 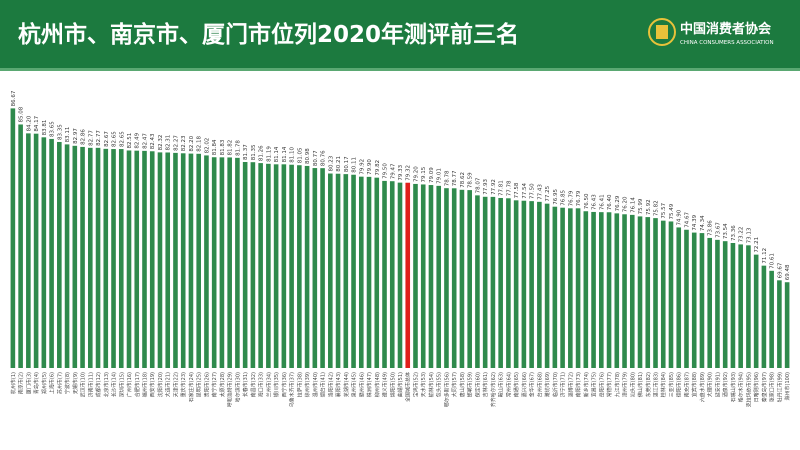 What do you see at coordinates (555, 384) in the screenshot?
I see `x-tick-label: 临沂市(70)` at bounding box center [555, 384].